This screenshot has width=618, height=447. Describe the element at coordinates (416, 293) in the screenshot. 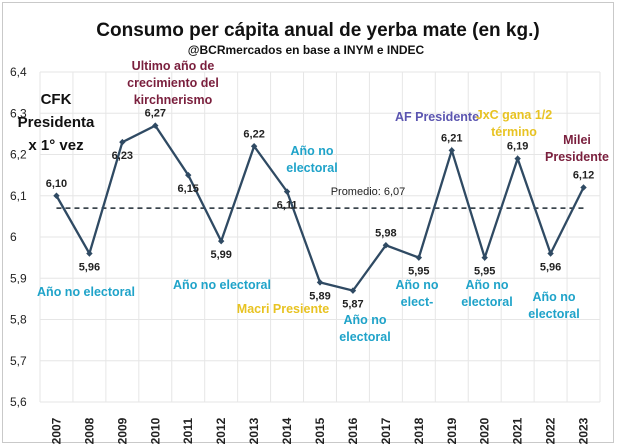

I see `annotation-anl2018: Año no elect-` at that location.